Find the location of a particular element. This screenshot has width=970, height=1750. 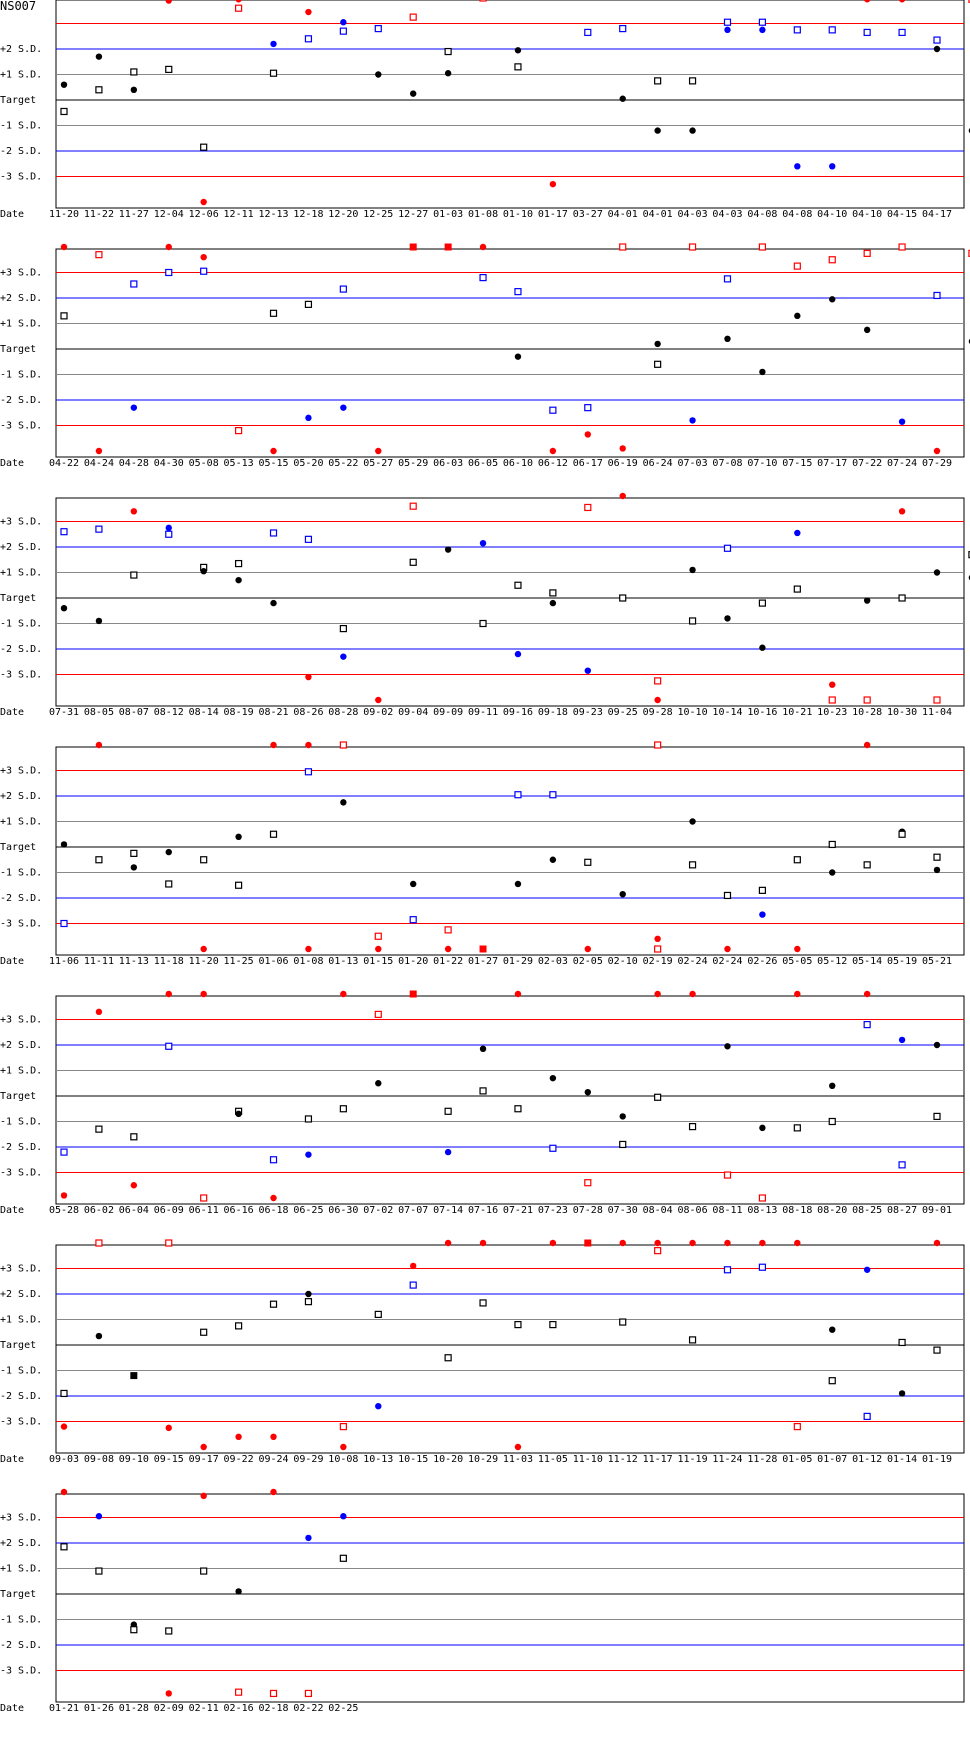

panel-frame is located at coordinates (510, 602).